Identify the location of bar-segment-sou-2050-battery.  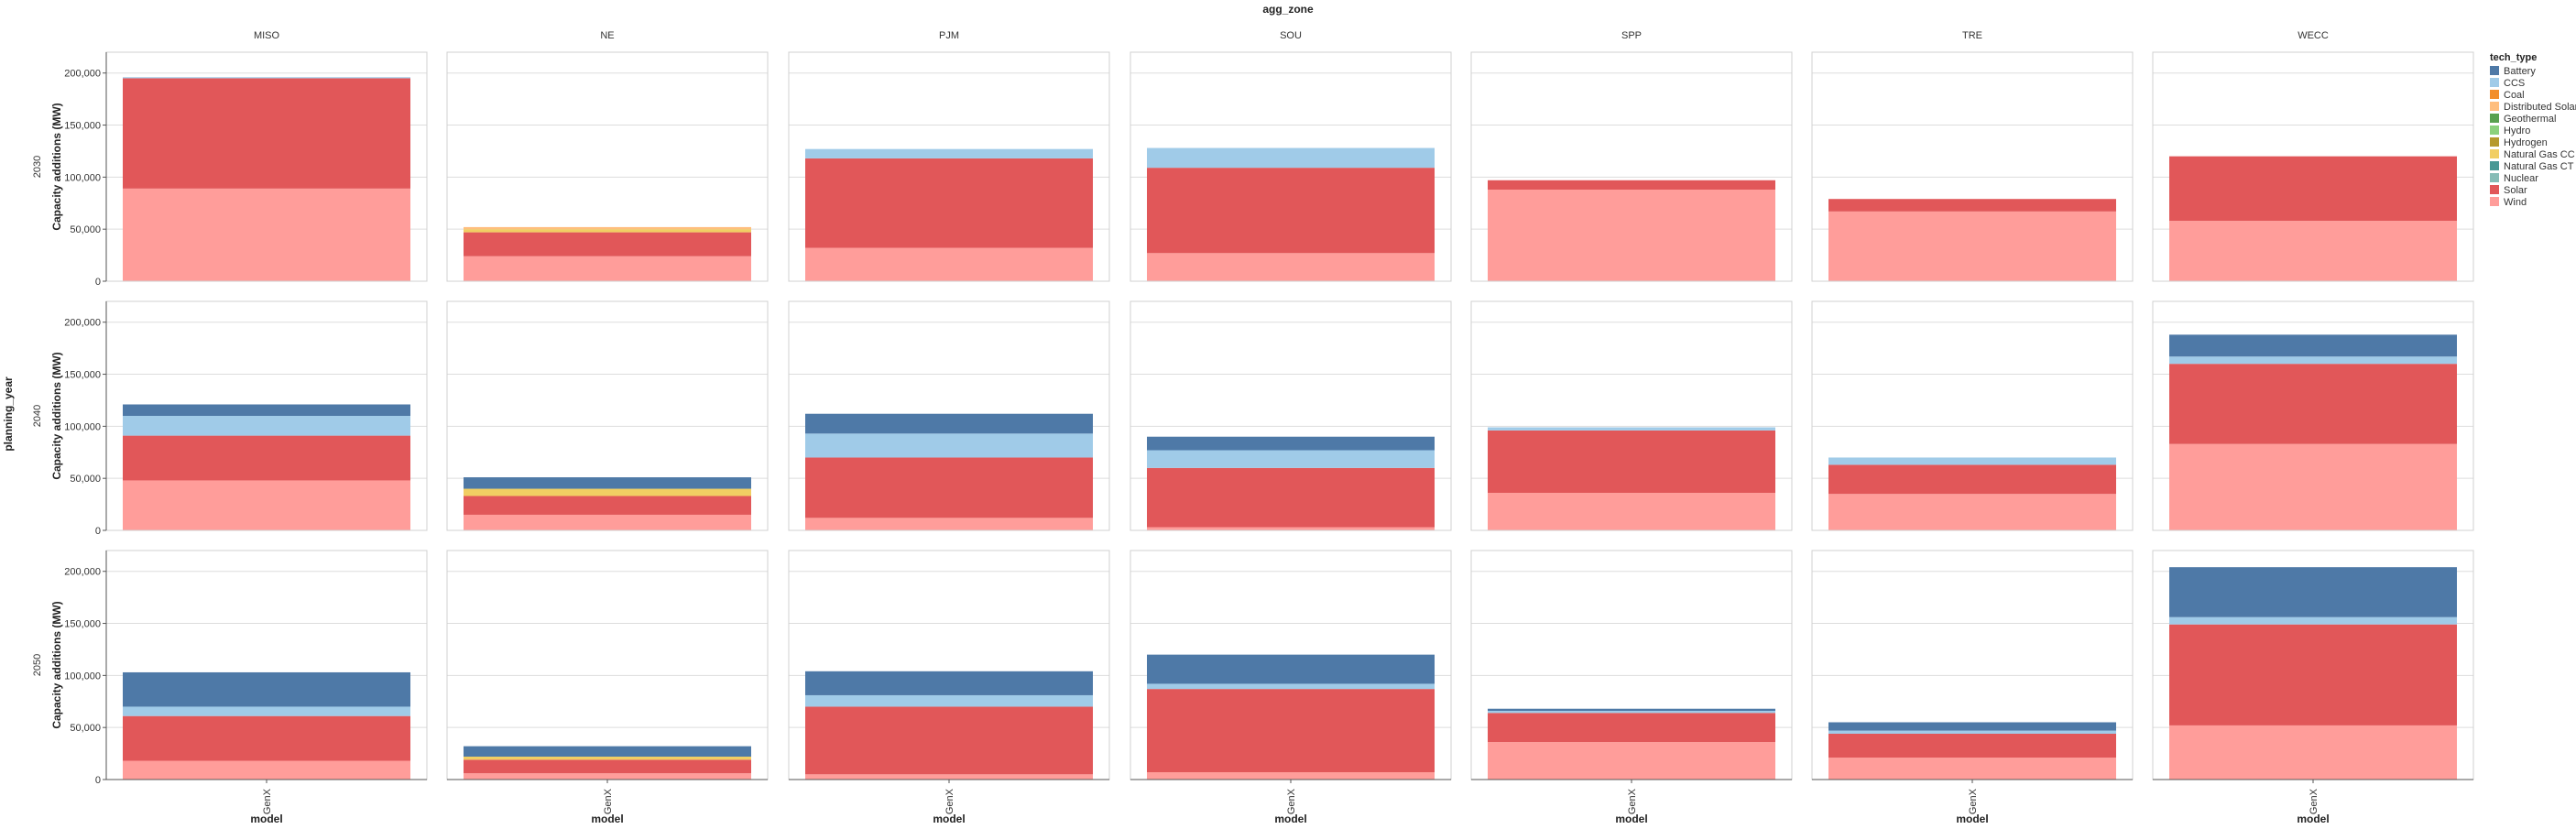
(1291, 669).